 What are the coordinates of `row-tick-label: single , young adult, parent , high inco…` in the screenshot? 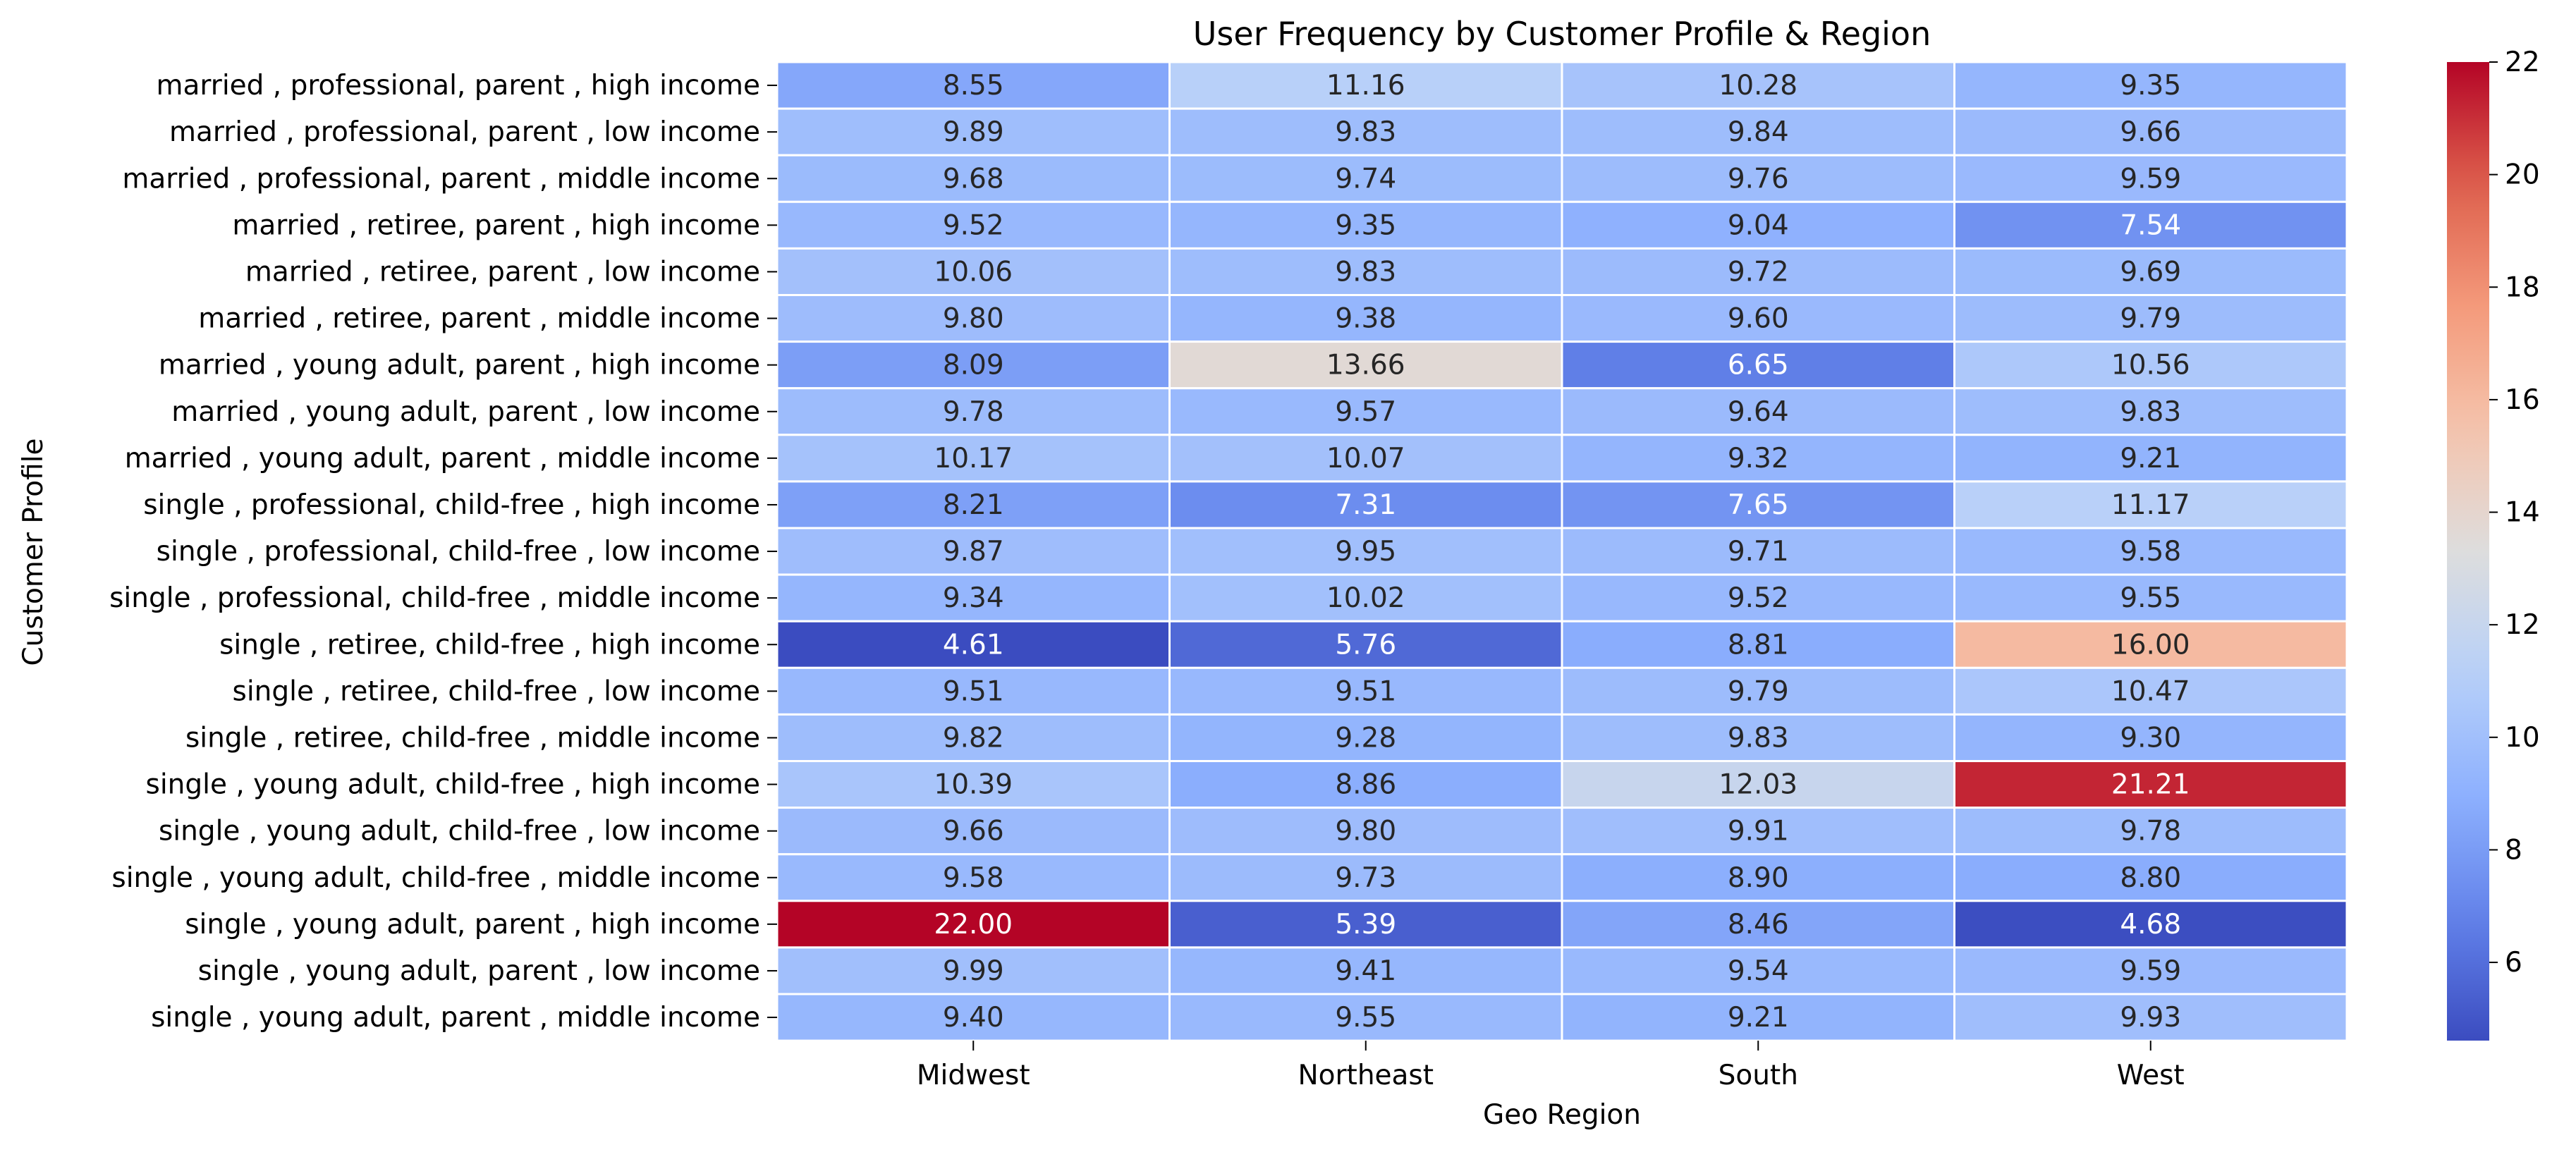 It's located at (473, 924).